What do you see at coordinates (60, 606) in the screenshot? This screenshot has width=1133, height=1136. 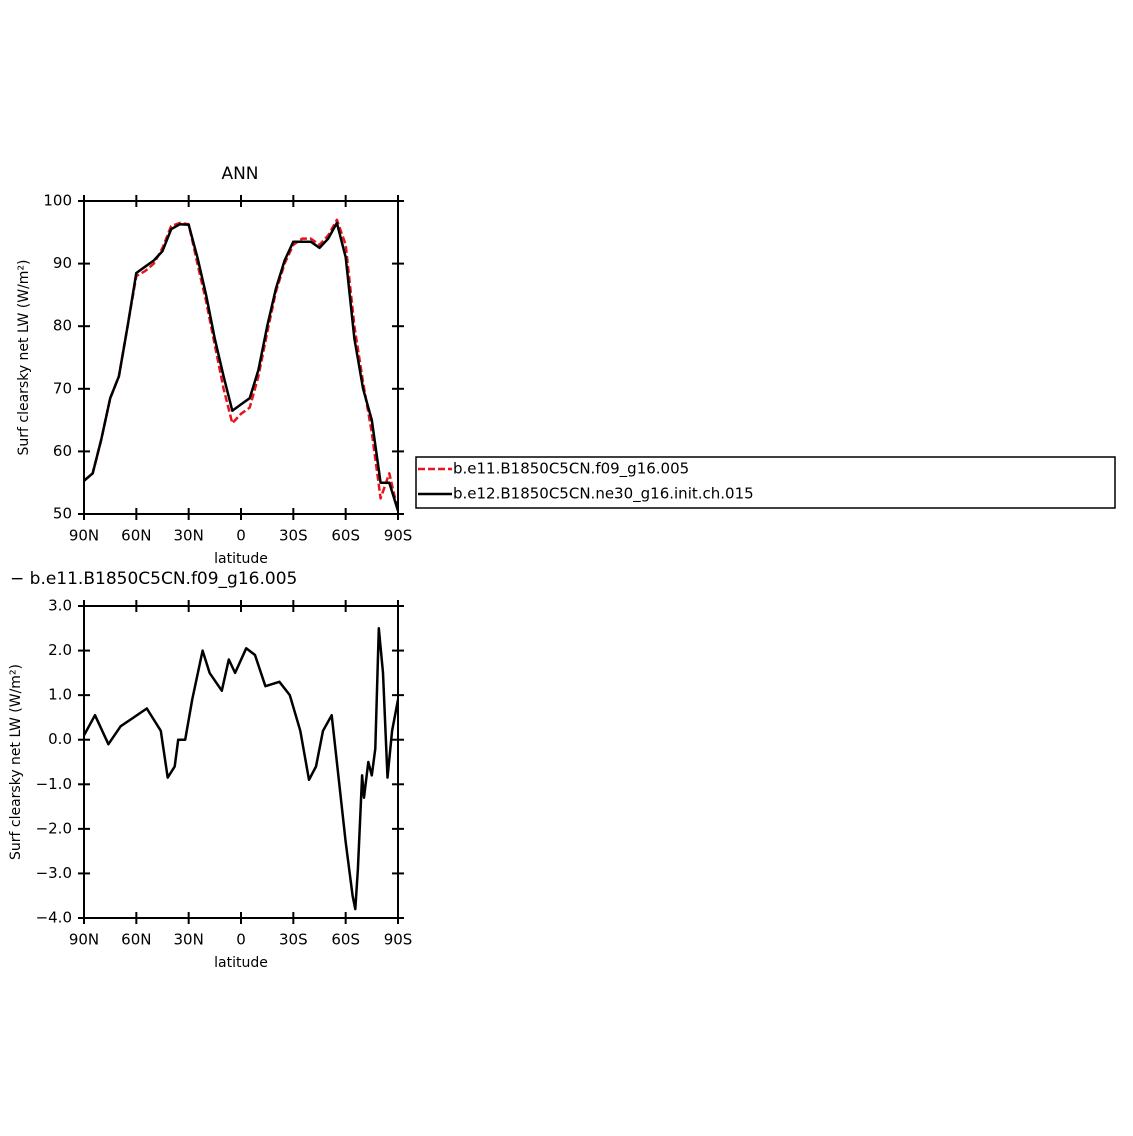 I see `y-tick-label: 3.0` at bounding box center [60, 606].